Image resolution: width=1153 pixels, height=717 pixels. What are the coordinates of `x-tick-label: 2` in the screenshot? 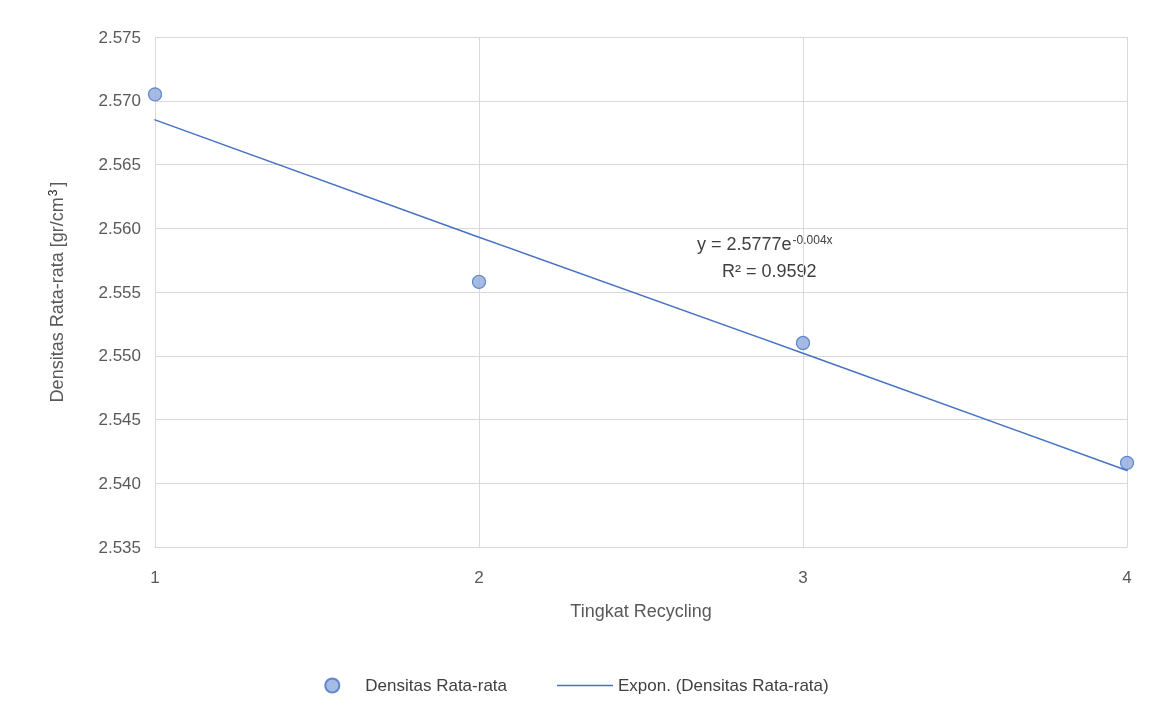 It's located at (479, 577).